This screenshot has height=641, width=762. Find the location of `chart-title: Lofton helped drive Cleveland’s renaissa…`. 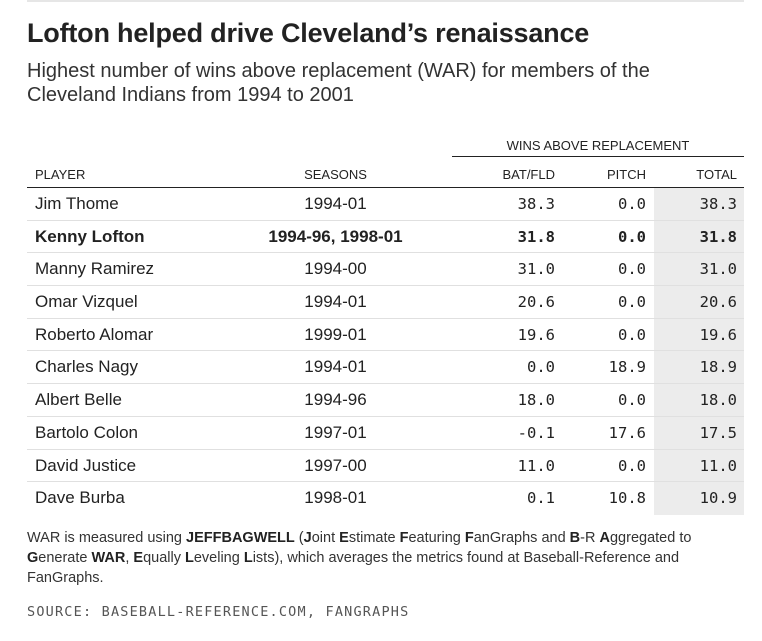

chart-title: Lofton helped drive Cleveland’s renaissa… is located at coordinates (308, 33).